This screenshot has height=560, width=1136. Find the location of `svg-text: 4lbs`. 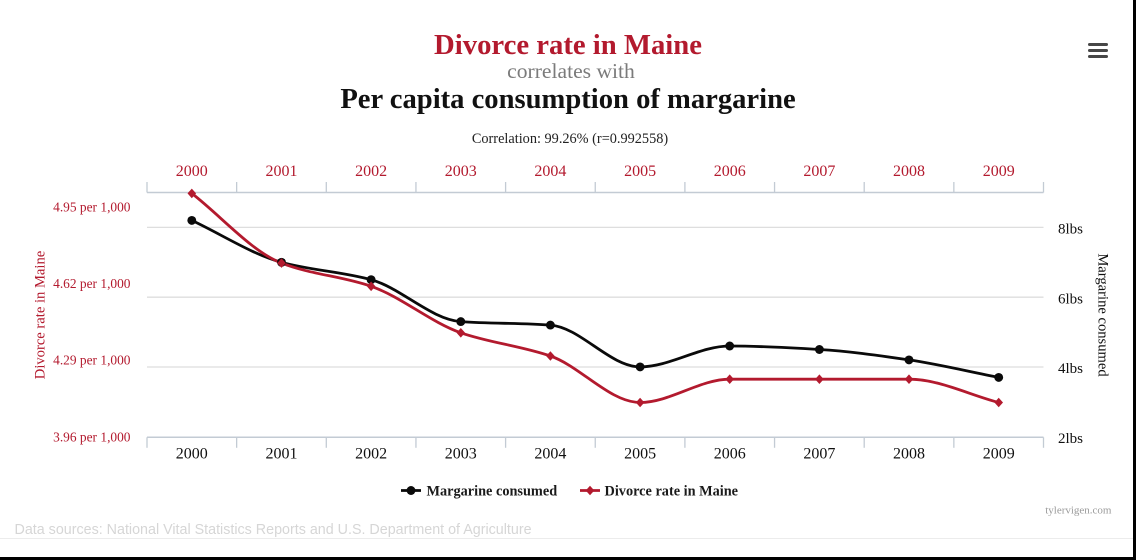

svg-text: 4lbs is located at coordinates (1070, 369).